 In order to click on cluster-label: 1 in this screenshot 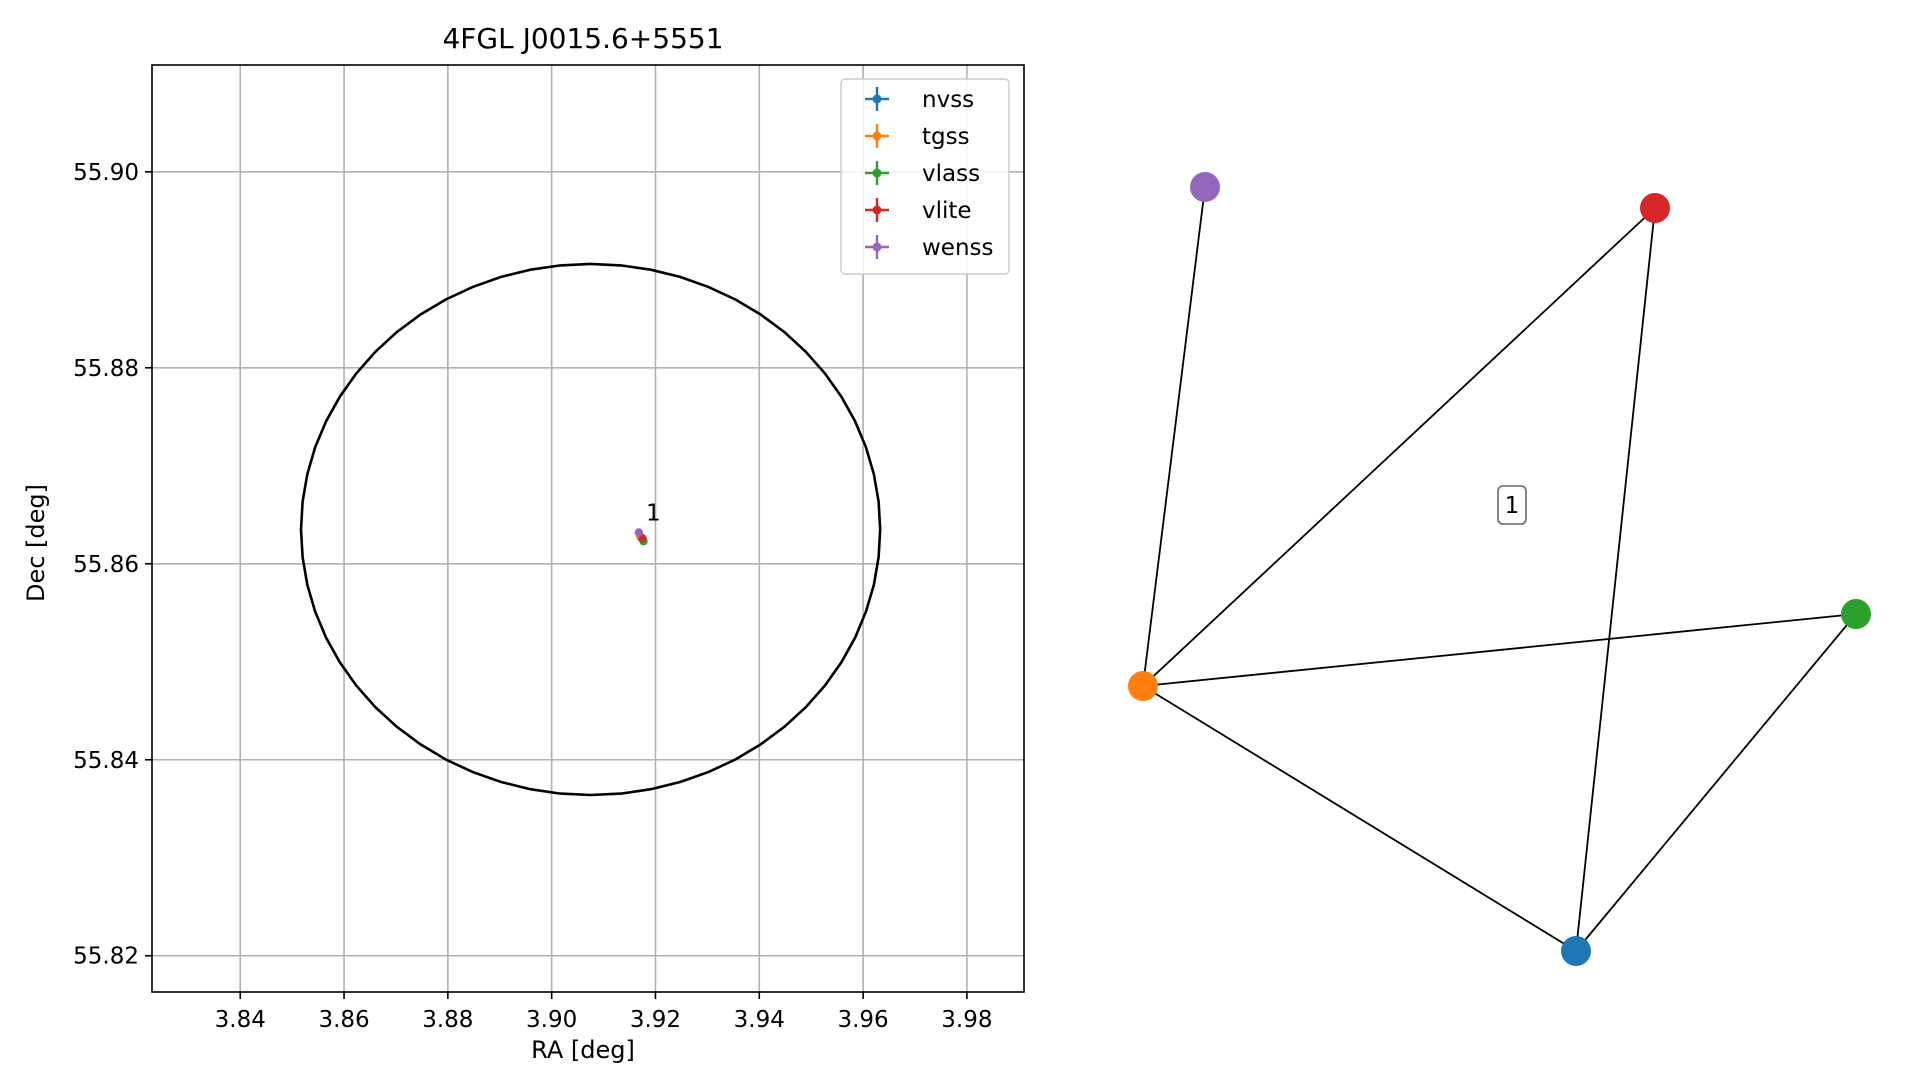, I will do `click(1512, 506)`.